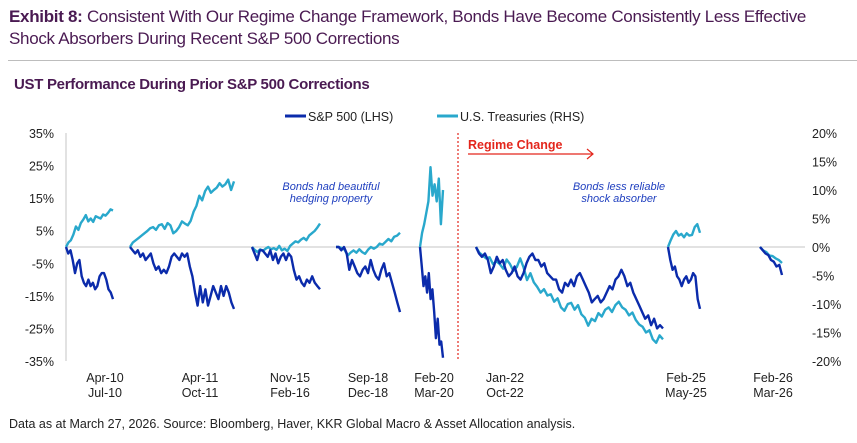 The width and height of the screenshot is (857, 443). What do you see at coordinates (200, 378) in the screenshot?
I see `x-tick-label-start: Apr-11` at bounding box center [200, 378].